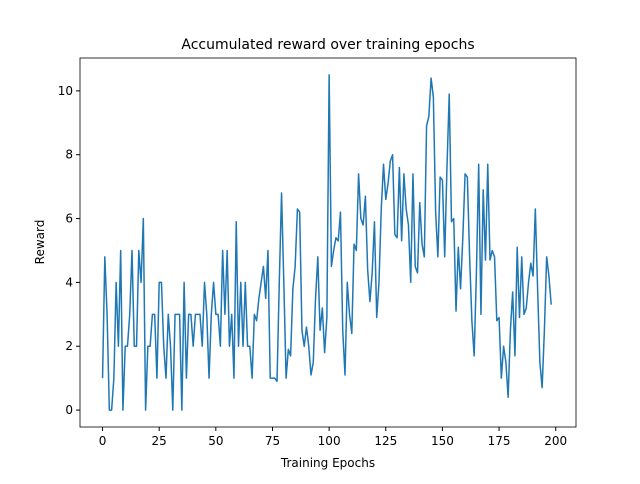 The height and width of the screenshot is (484, 640). What do you see at coordinates (69, 155) in the screenshot?
I see `y-tick-label: 8` at bounding box center [69, 155].